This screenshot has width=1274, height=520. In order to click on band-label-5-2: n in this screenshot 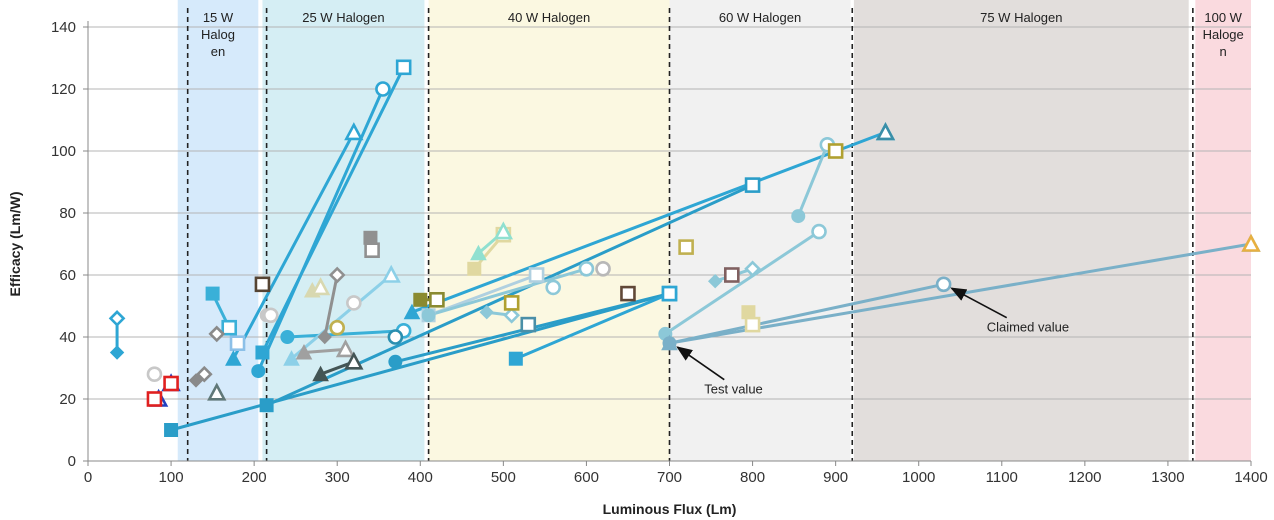, I will do `click(1223, 51)`.